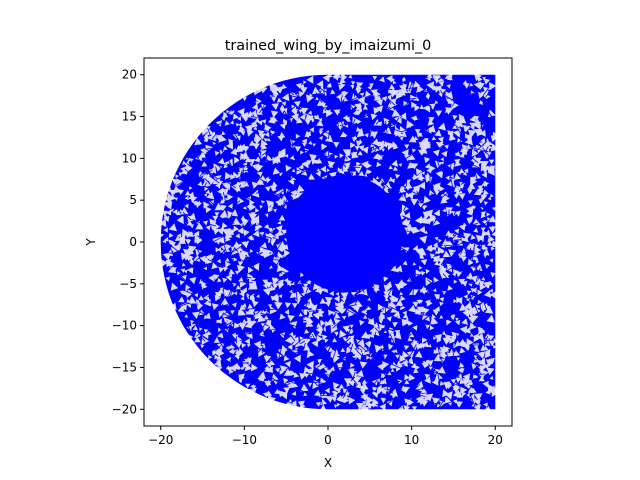  What do you see at coordinates (128, 284) in the screenshot?
I see `y-tick-label: −5` at bounding box center [128, 284].